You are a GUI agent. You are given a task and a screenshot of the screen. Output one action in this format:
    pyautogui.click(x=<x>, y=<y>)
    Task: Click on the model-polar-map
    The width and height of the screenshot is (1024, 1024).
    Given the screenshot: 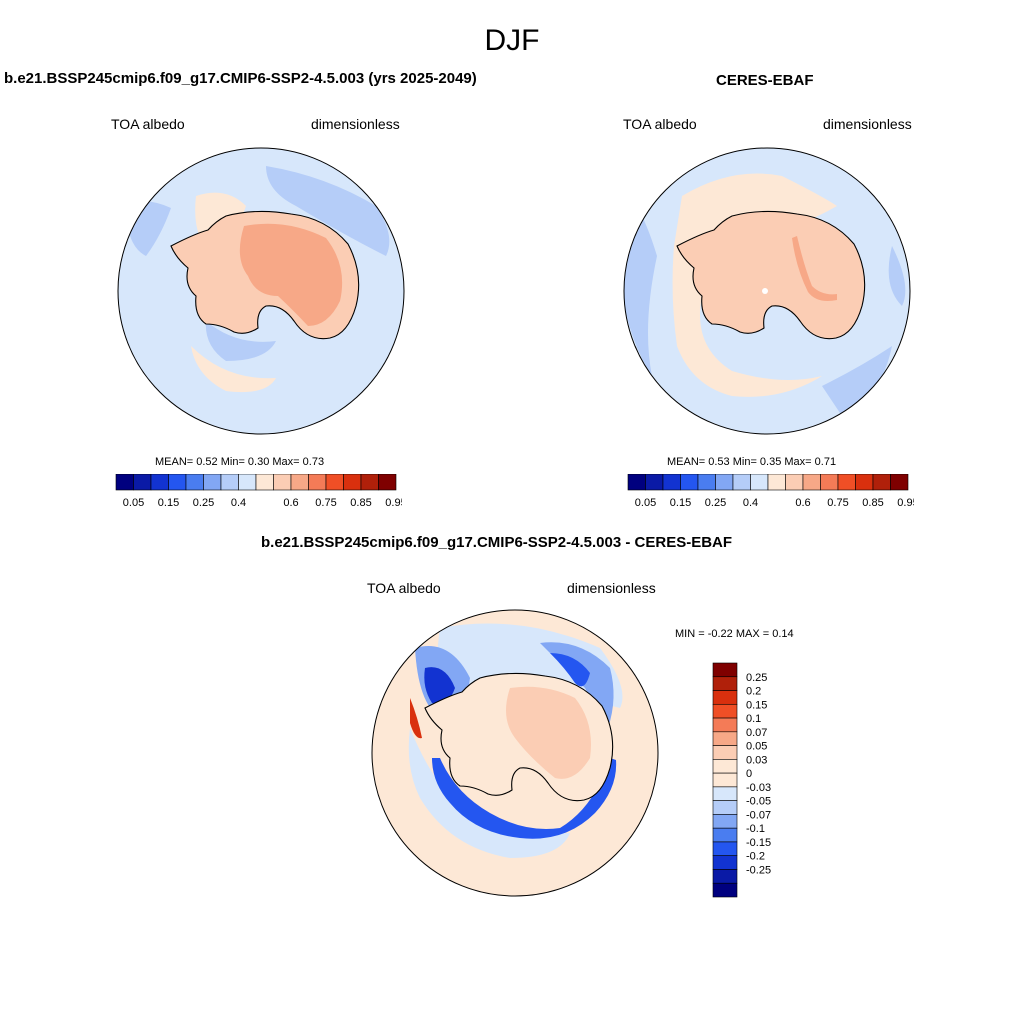 What is the action you would take?
    pyautogui.click(x=261, y=291)
    